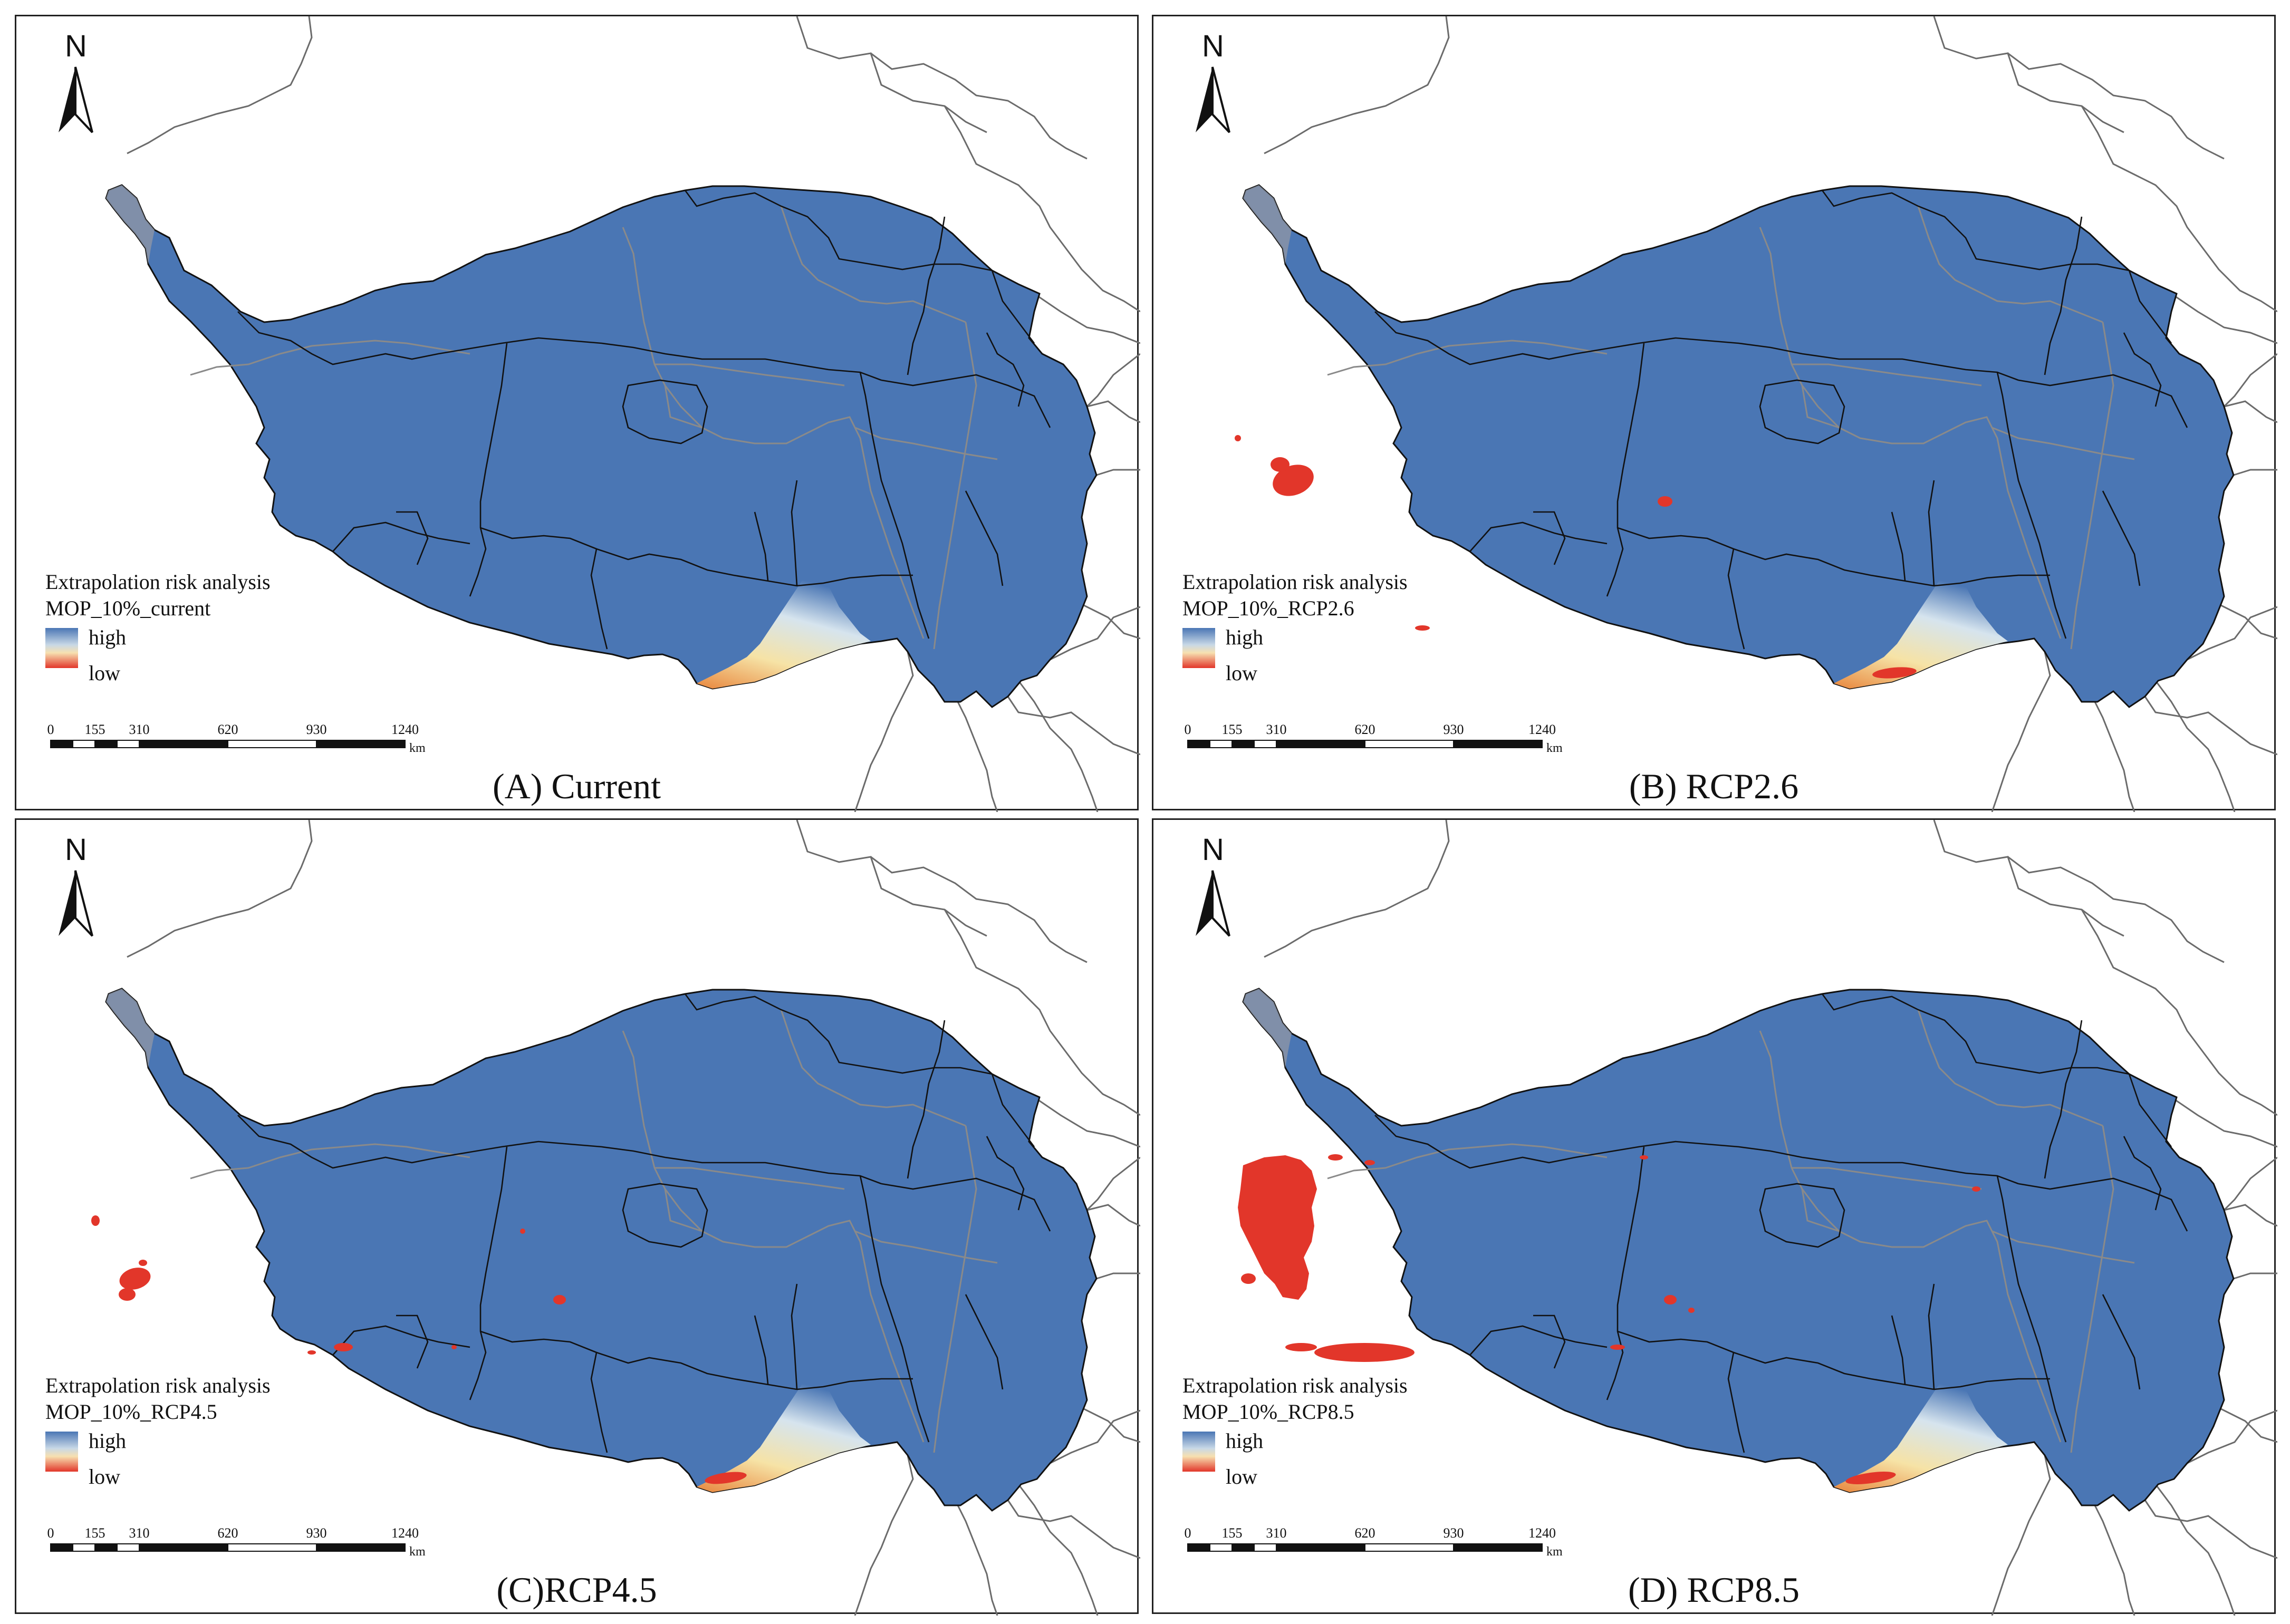 The width and height of the screenshot is (2290, 1624). What do you see at coordinates (576, 786) in the screenshot?
I see `panel-caption: (A) Current` at bounding box center [576, 786].